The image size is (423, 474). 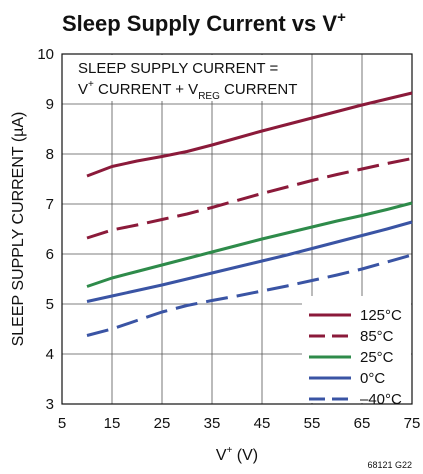 I want to click on annotation-reg-sub: REG, so click(x=209, y=96).